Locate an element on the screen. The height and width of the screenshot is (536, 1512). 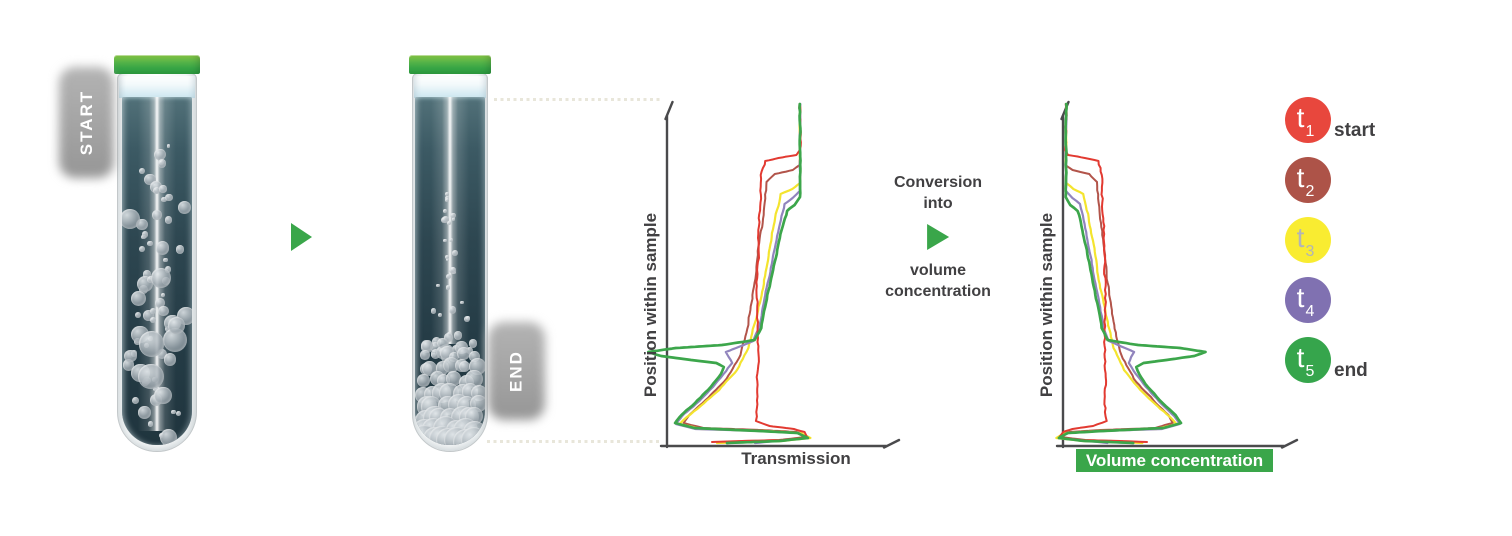
end-test-tube is located at coordinates (450, 253).